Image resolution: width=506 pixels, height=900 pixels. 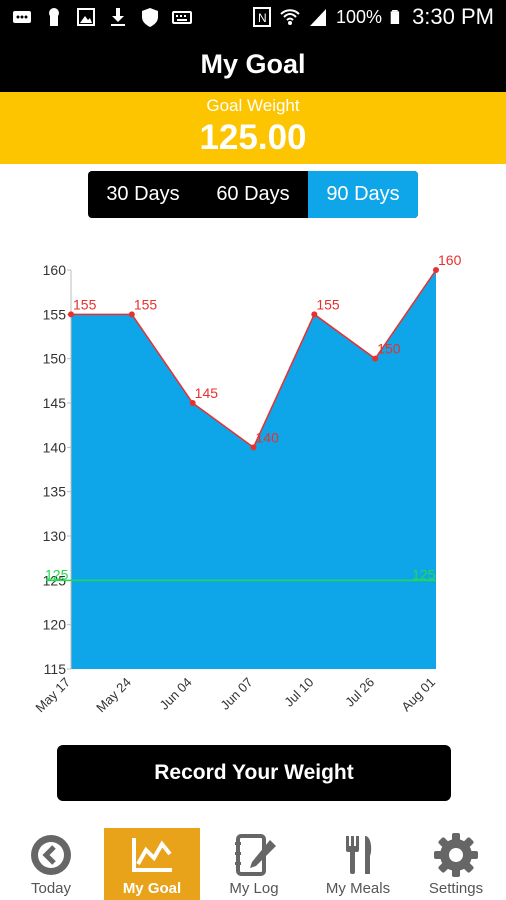 What do you see at coordinates (253, 137) in the screenshot?
I see `goal-weight-value: 125.00` at bounding box center [253, 137].